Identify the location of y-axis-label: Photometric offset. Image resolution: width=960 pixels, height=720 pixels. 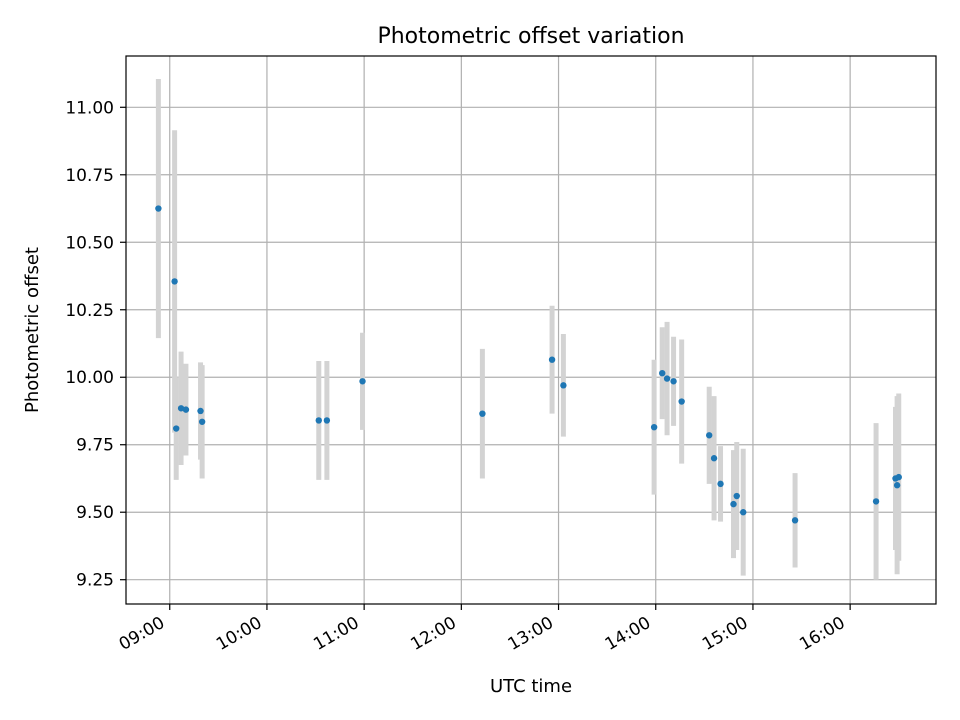
(32, 330).